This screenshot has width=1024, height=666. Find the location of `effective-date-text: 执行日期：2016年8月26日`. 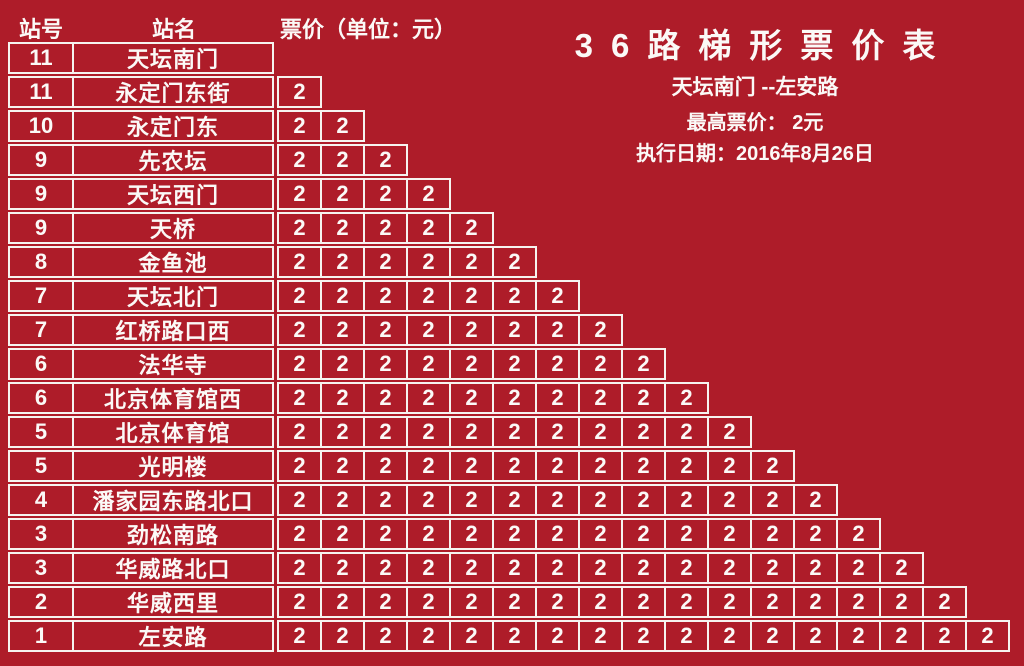

effective-date-text: 执行日期：2016年8月26日 is located at coordinates (755, 154).